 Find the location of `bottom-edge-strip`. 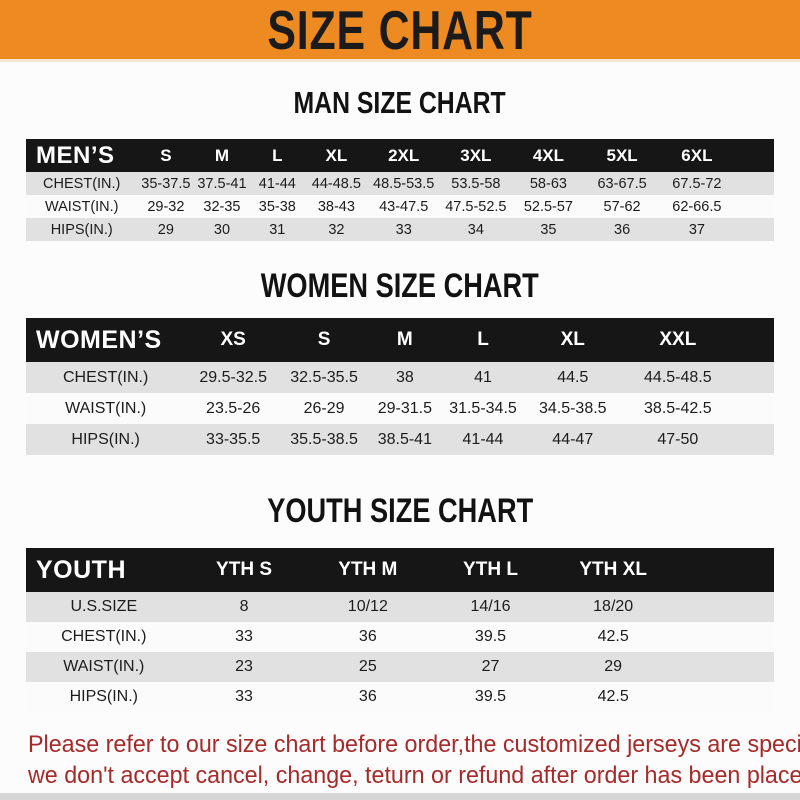

bottom-edge-strip is located at coordinates (400, 796).